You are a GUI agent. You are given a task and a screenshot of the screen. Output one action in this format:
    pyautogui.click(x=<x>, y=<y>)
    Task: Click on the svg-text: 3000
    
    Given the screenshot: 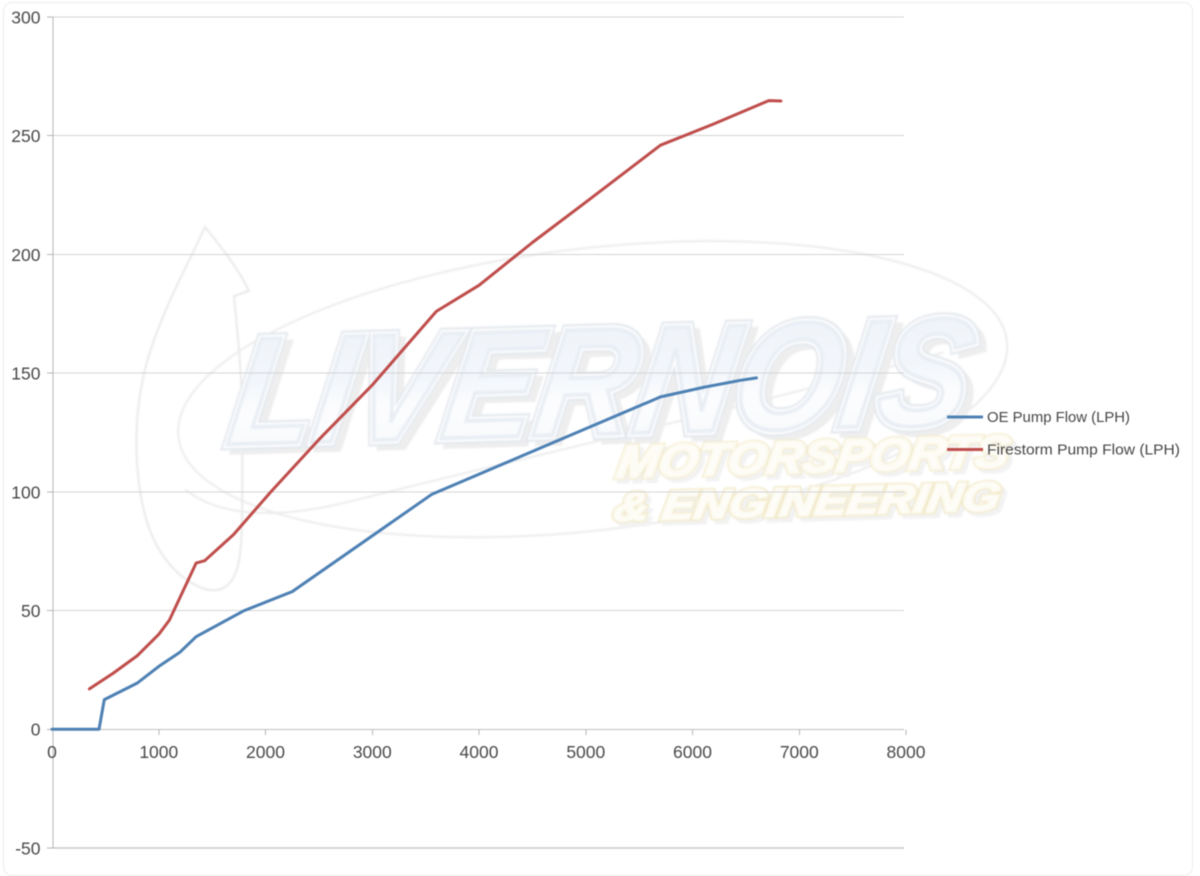 What is the action you would take?
    pyautogui.click(x=372, y=752)
    